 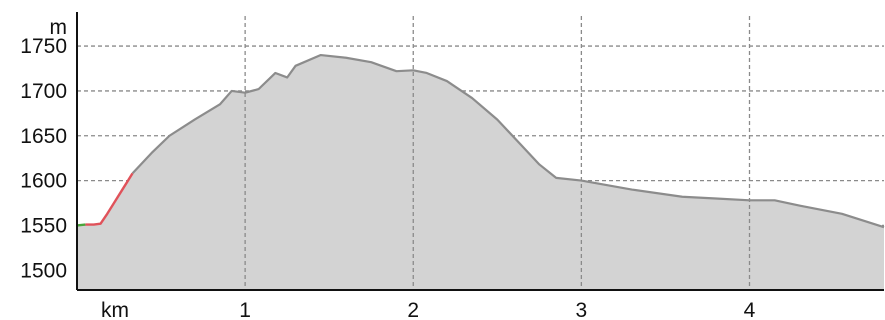 I want to click on x-tick-label-4: 4, so click(x=750, y=309).